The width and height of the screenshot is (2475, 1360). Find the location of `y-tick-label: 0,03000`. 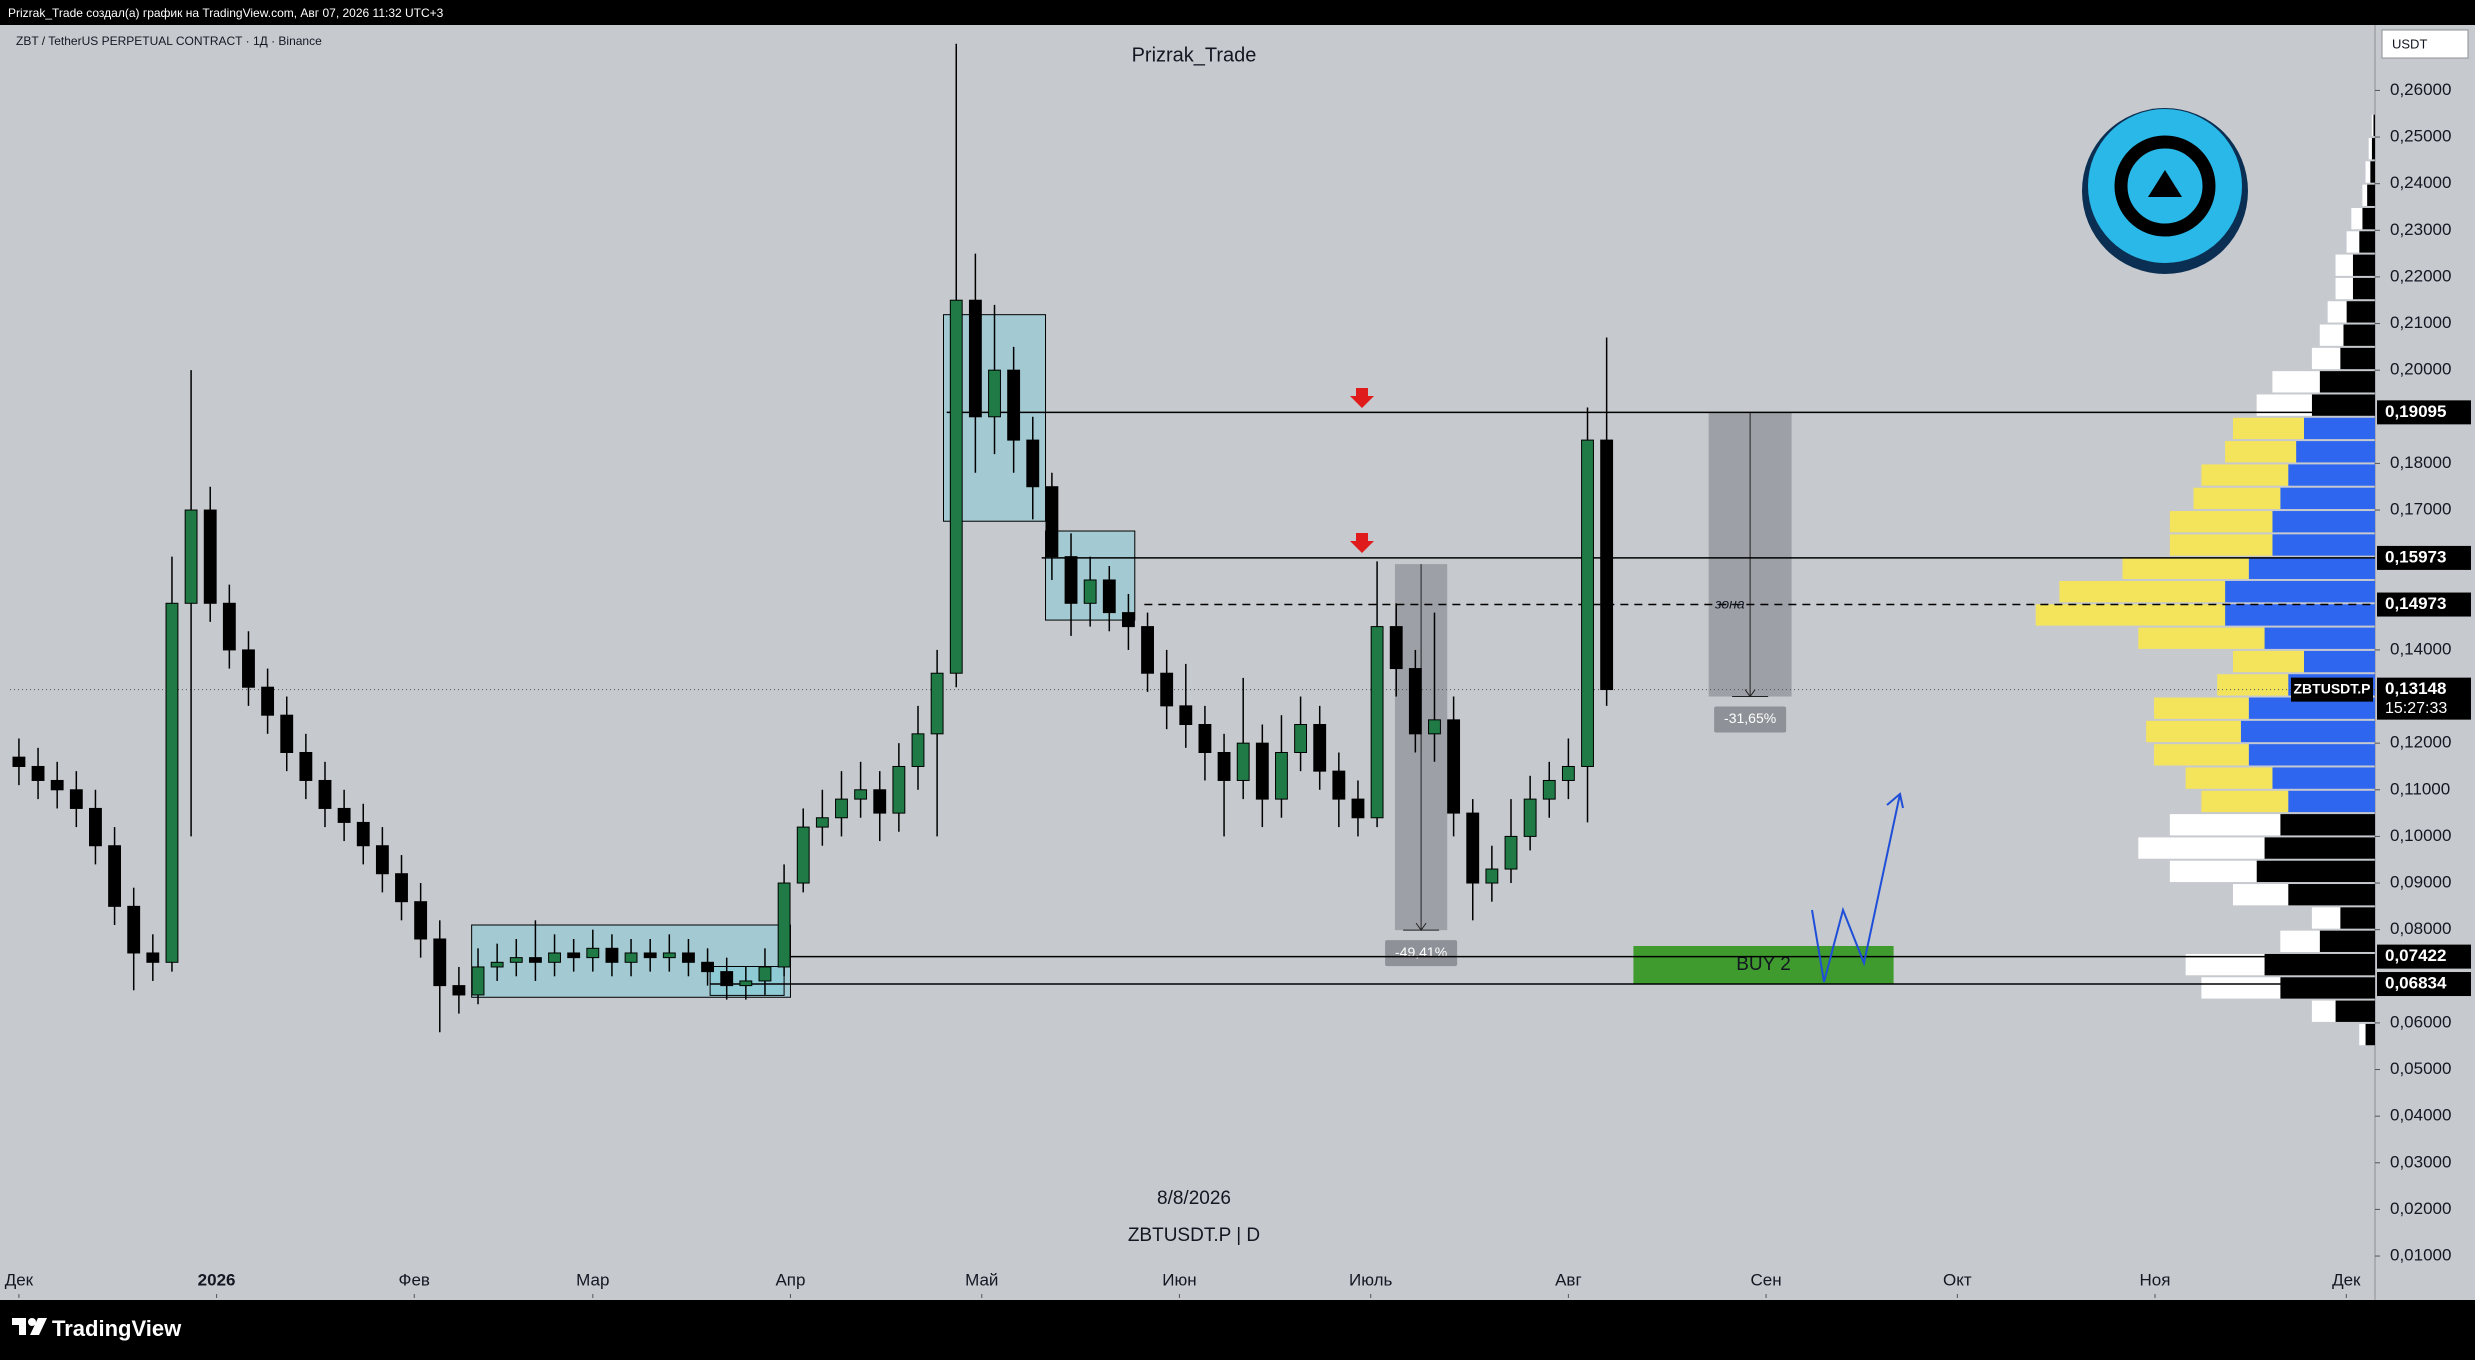

y-tick-label: 0,03000 is located at coordinates (2420, 1161).